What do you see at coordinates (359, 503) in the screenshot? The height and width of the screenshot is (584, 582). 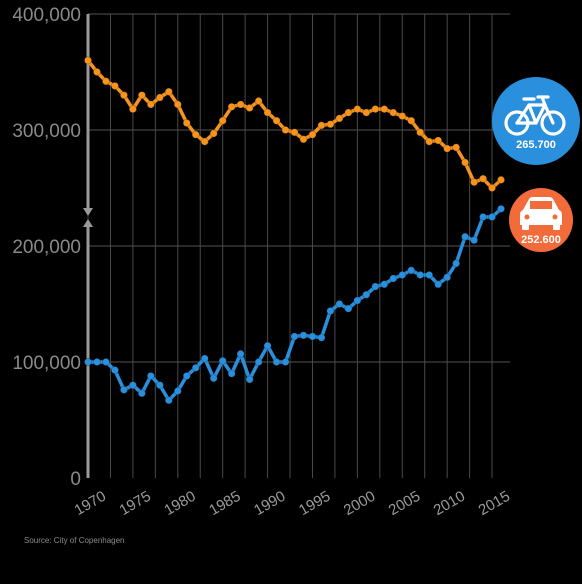 I see `x-tick-label: 2000` at bounding box center [359, 503].